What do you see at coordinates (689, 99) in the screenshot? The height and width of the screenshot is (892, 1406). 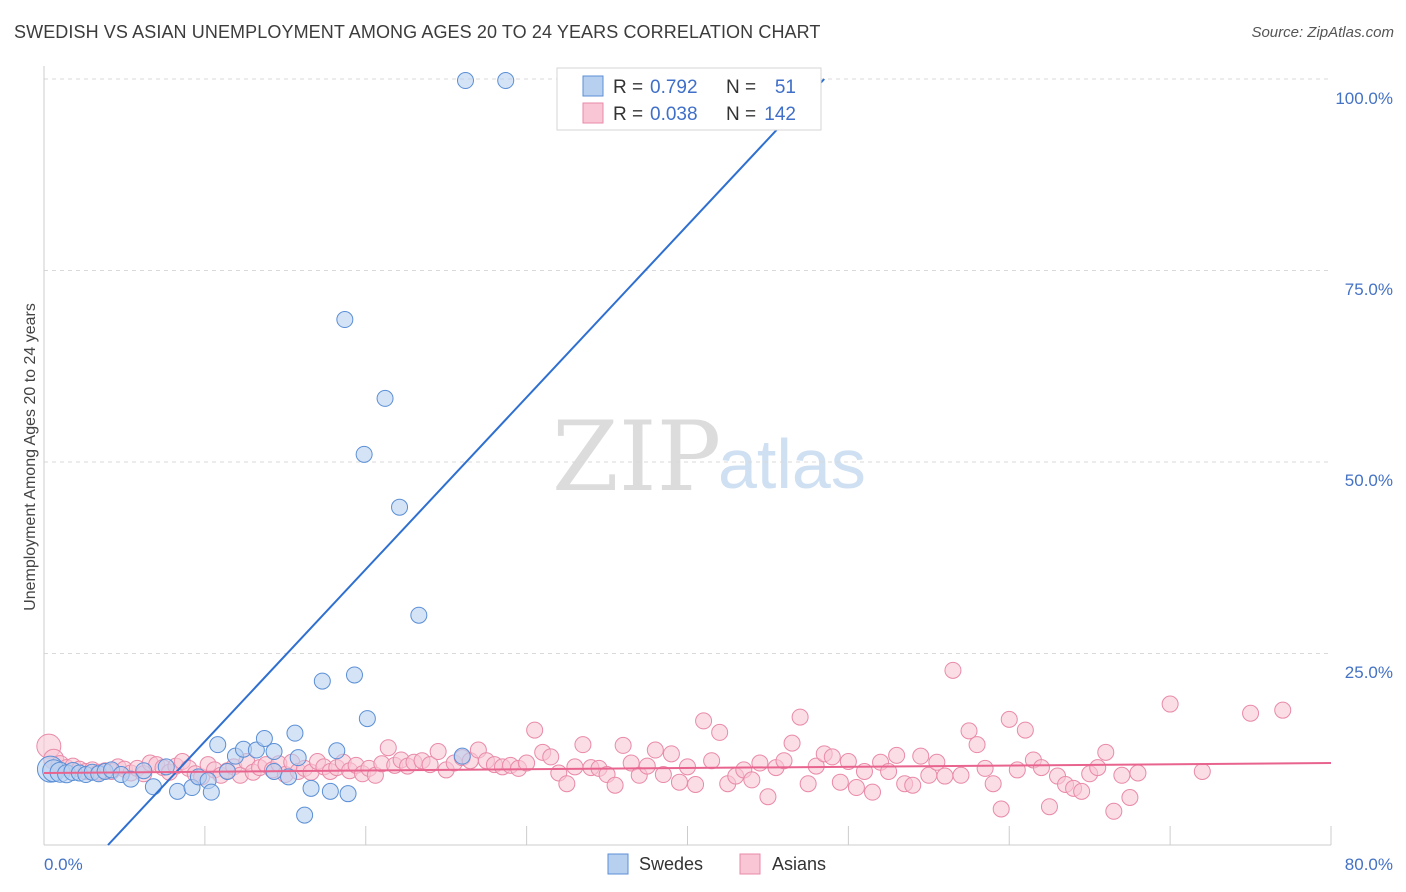 I see `correlation-legend: R = 0.792 N = 51 R = 0.038 N = 142` at bounding box center [689, 99].